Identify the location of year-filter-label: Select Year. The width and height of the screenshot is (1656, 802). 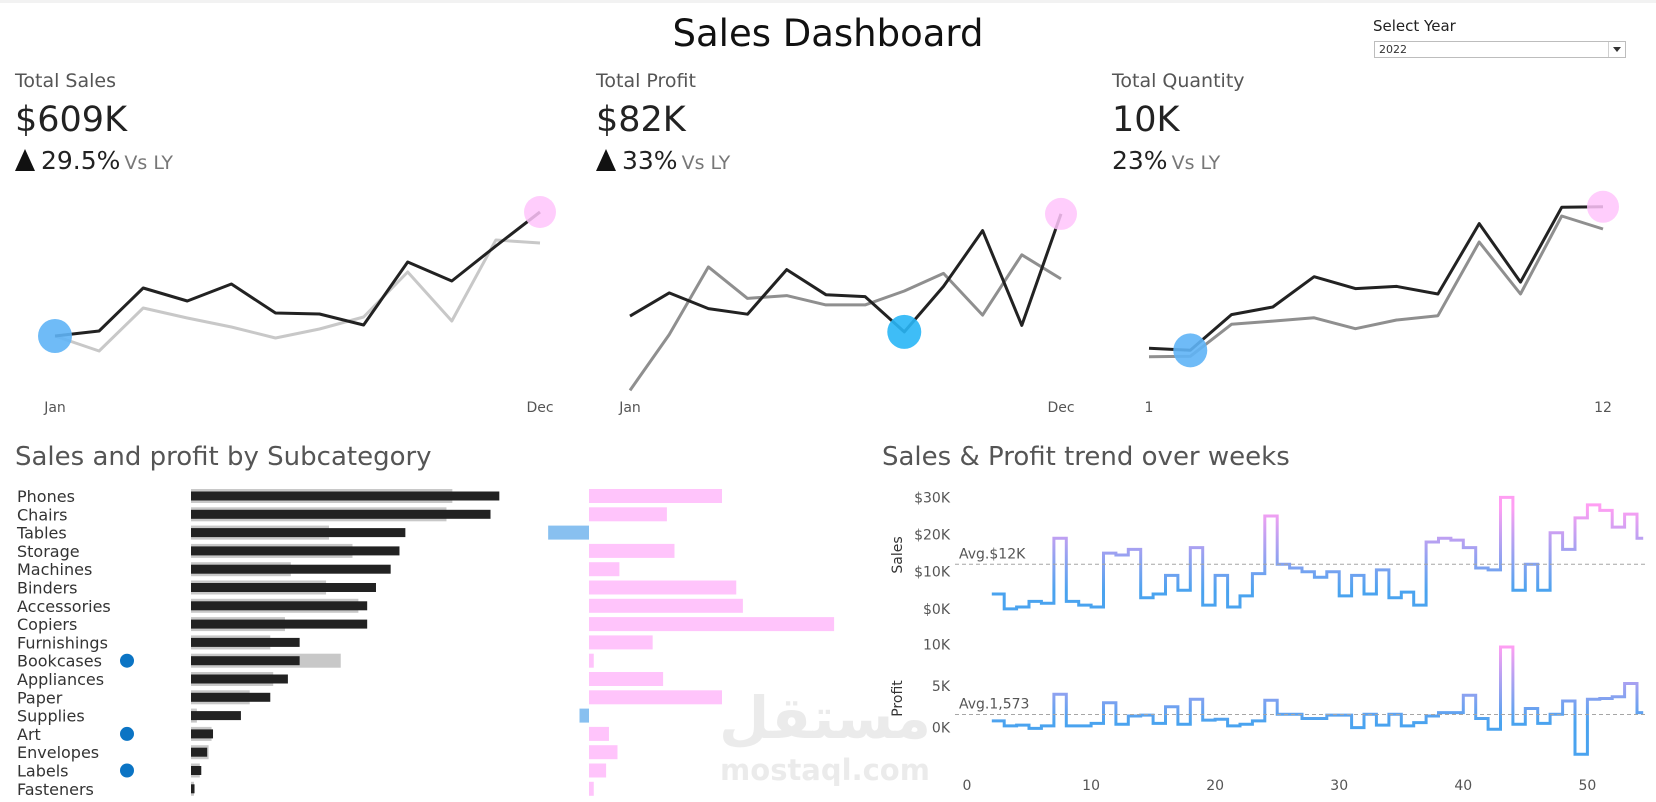
(1414, 26).